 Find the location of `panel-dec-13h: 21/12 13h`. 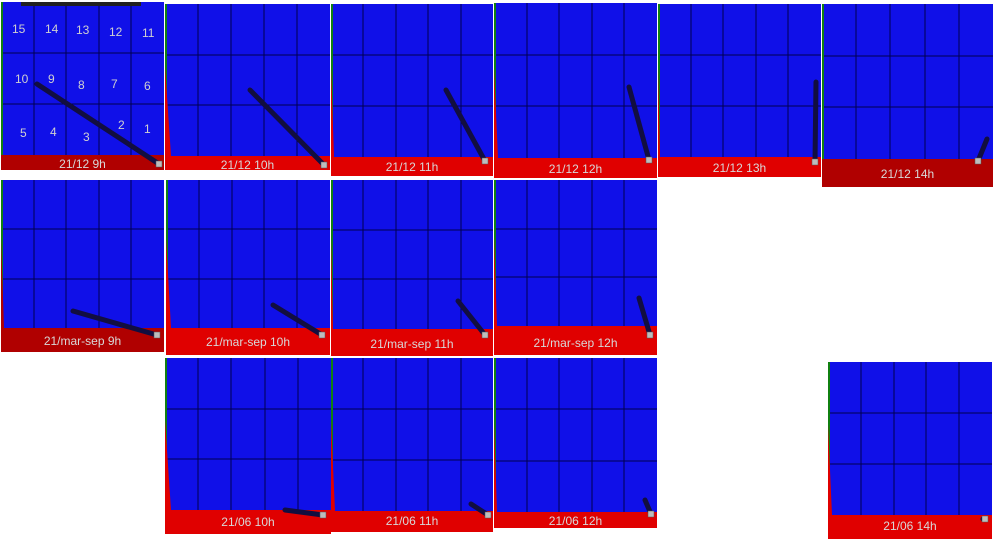

panel-dec-13h: 21/12 13h is located at coordinates (739, 90).